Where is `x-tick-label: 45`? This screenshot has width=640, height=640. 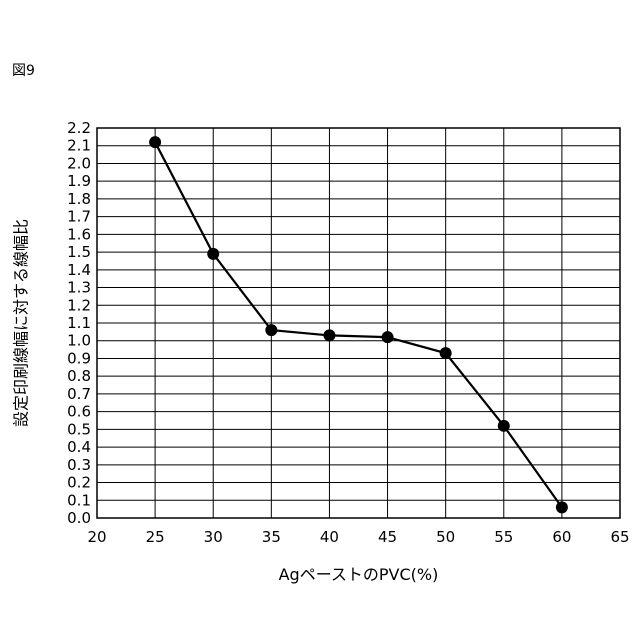 x-tick-label: 45 is located at coordinates (387, 537).